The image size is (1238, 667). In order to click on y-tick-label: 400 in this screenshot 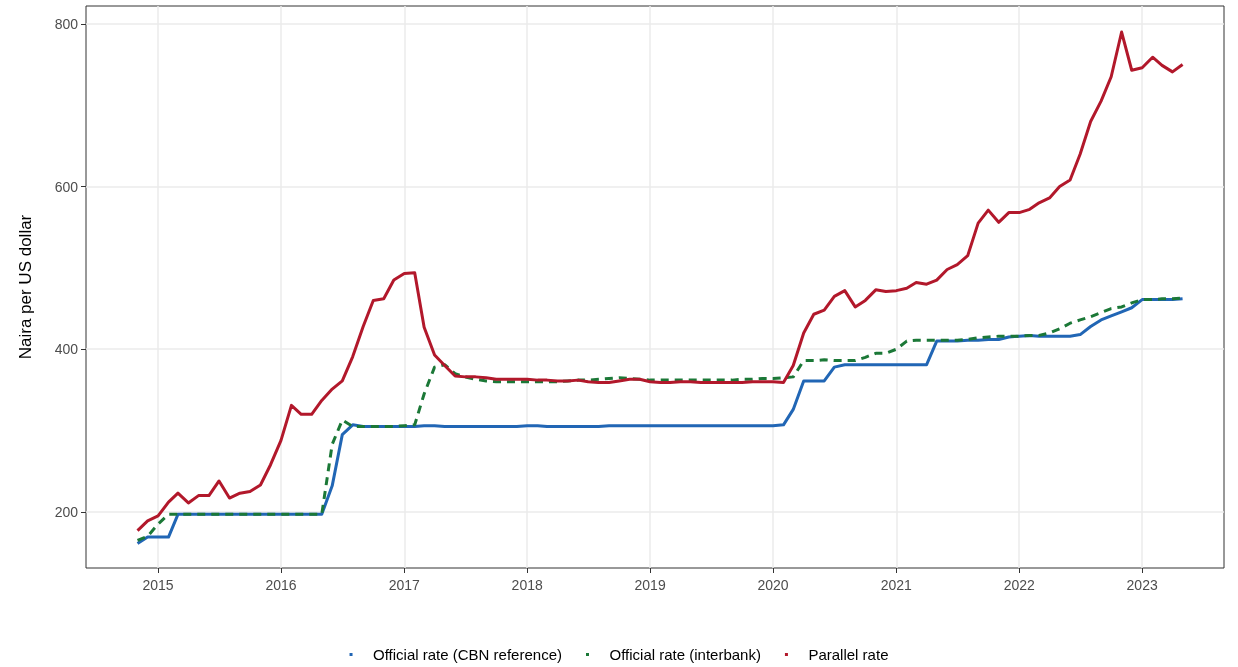, I will do `click(66, 349)`.